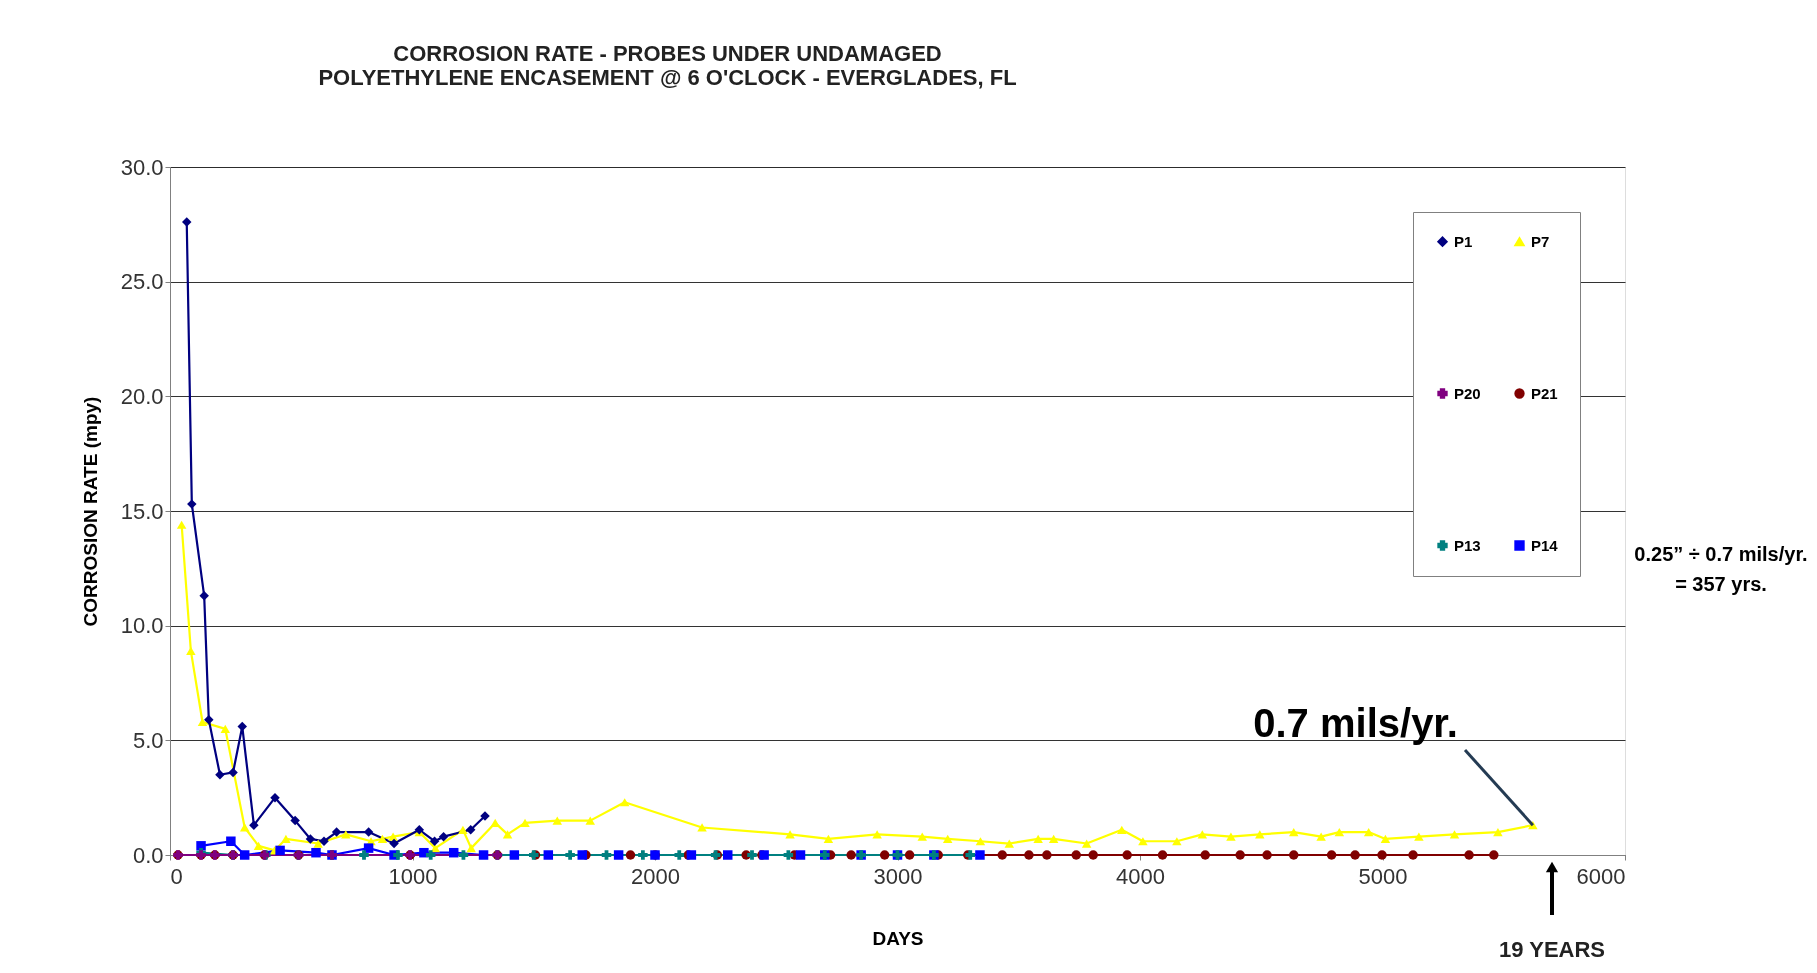 The width and height of the screenshot is (1817, 973). Describe the element at coordinates (148, 855) in the screenshot. I see `y-tick-label: 0.0` at that location.